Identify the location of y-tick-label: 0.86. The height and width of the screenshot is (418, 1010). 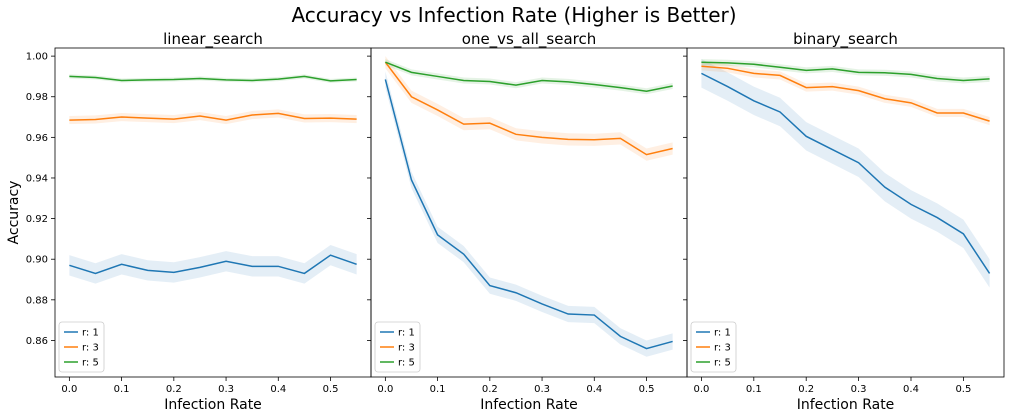
(37, 341).